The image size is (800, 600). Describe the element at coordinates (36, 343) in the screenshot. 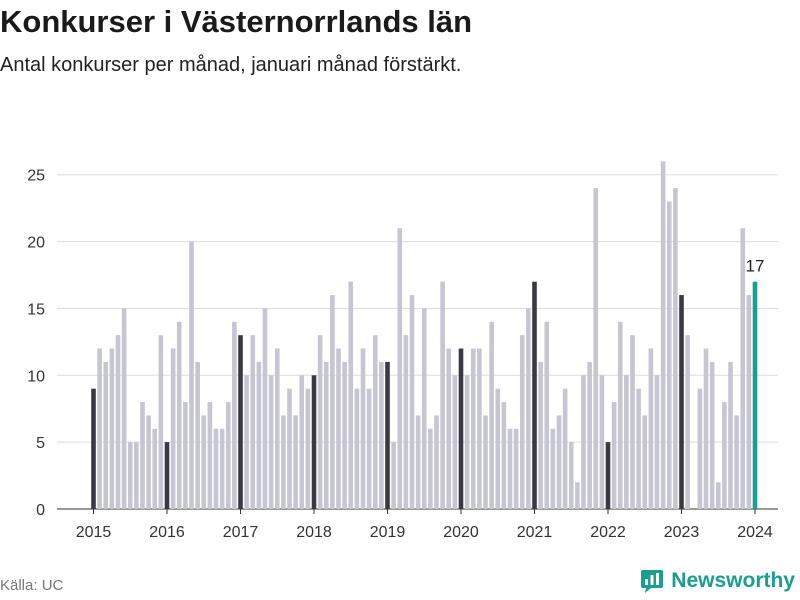

I see `y-axis: 0 5 10 15 20 25` at that location.